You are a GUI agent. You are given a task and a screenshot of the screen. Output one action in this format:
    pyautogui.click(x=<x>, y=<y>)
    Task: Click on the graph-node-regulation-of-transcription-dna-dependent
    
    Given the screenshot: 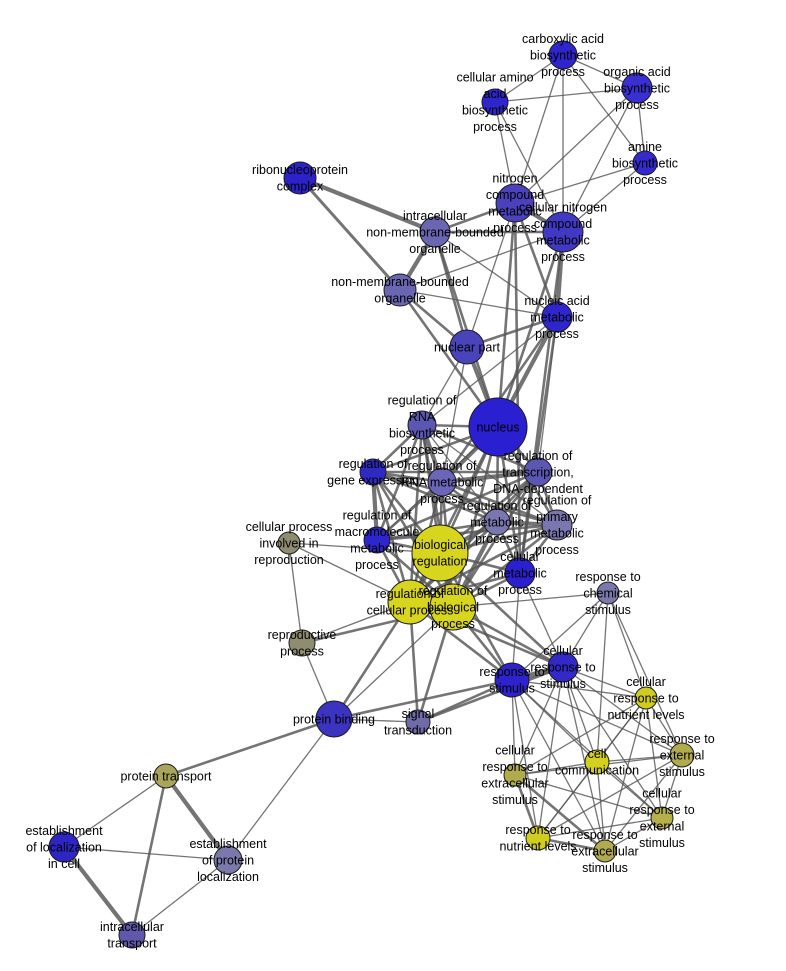 What is the action you would take?
    pyautogui.click(x=538, y=472)
    